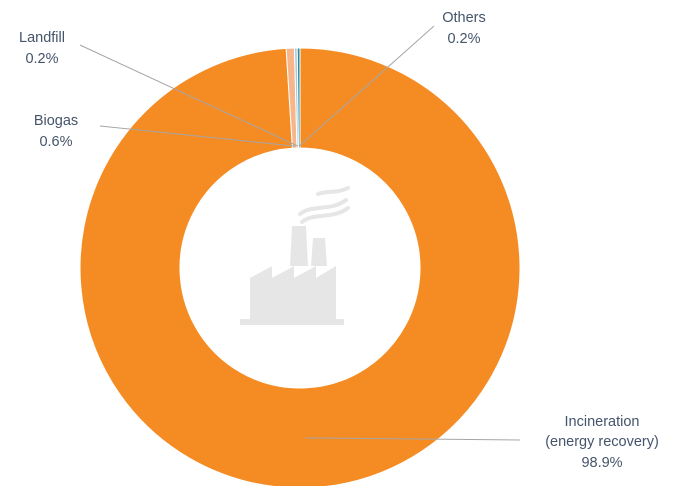 This screenshot has height=486, width=677. Describe the element at coordinates (41, 59) in the screenshot. I see `label-landfill-value: 0.2%` at that location.